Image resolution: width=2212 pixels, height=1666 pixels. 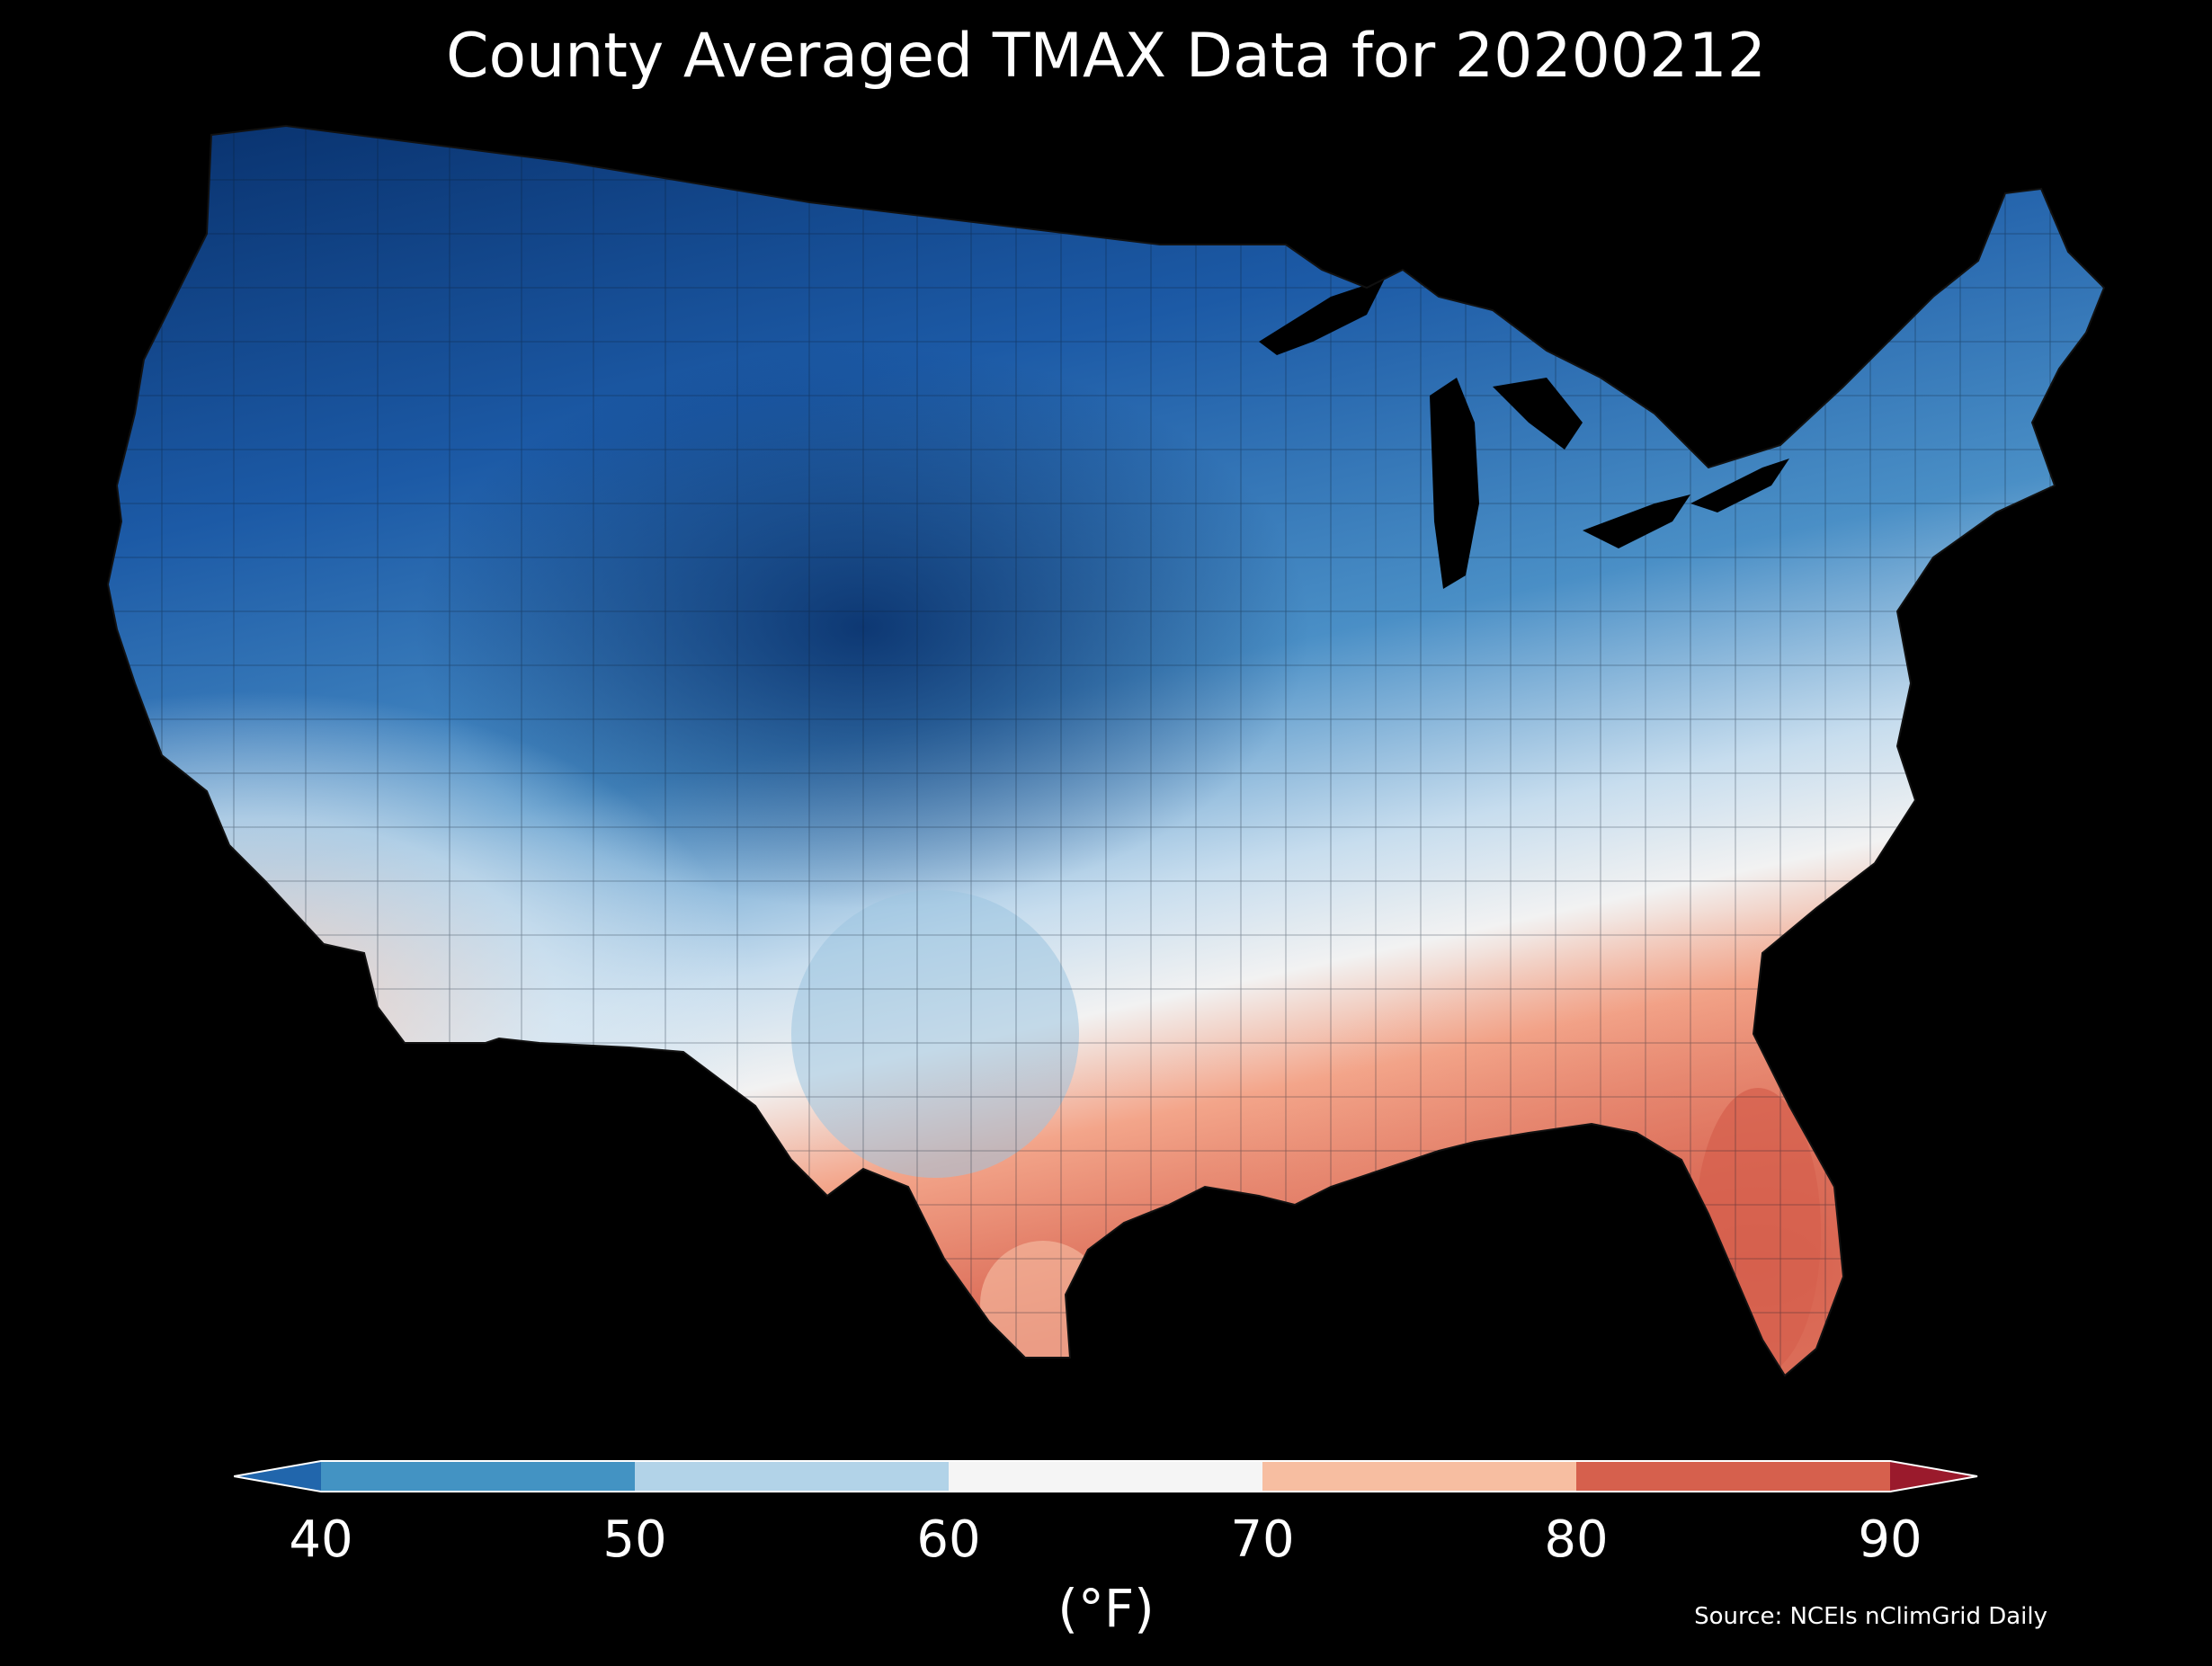 I want to click on colorbar, so click(x=1106, y=1476).